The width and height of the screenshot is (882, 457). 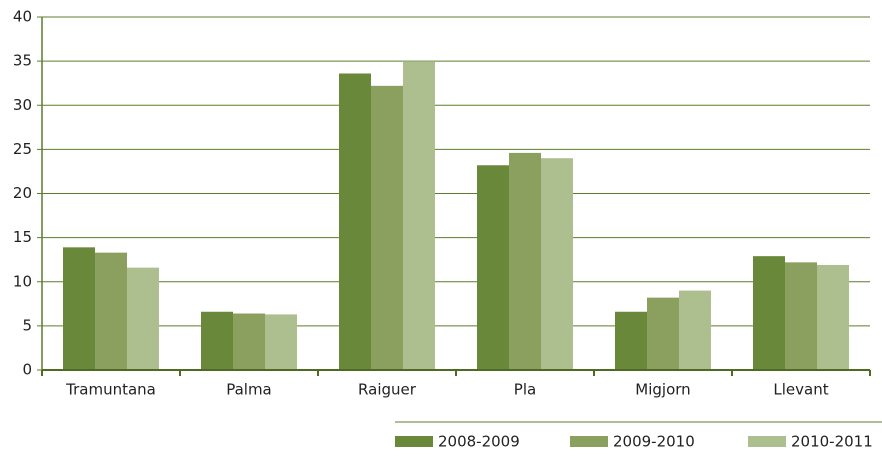 I want to click on y-tick-label: 20, so click(x=22, y=193).